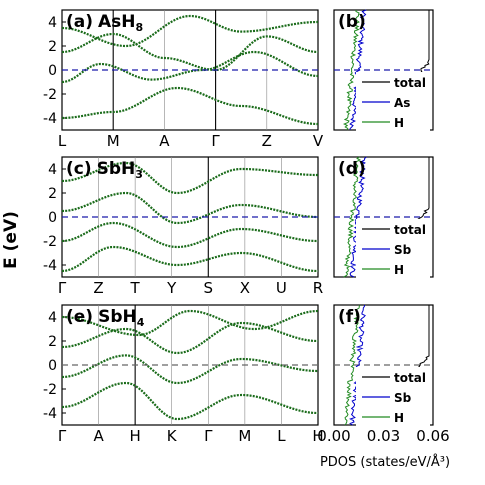  Describe the element at coordinates (383, 217) in the screenshot. I see `pdos-panel-1: (d) total Sb H` at that location.